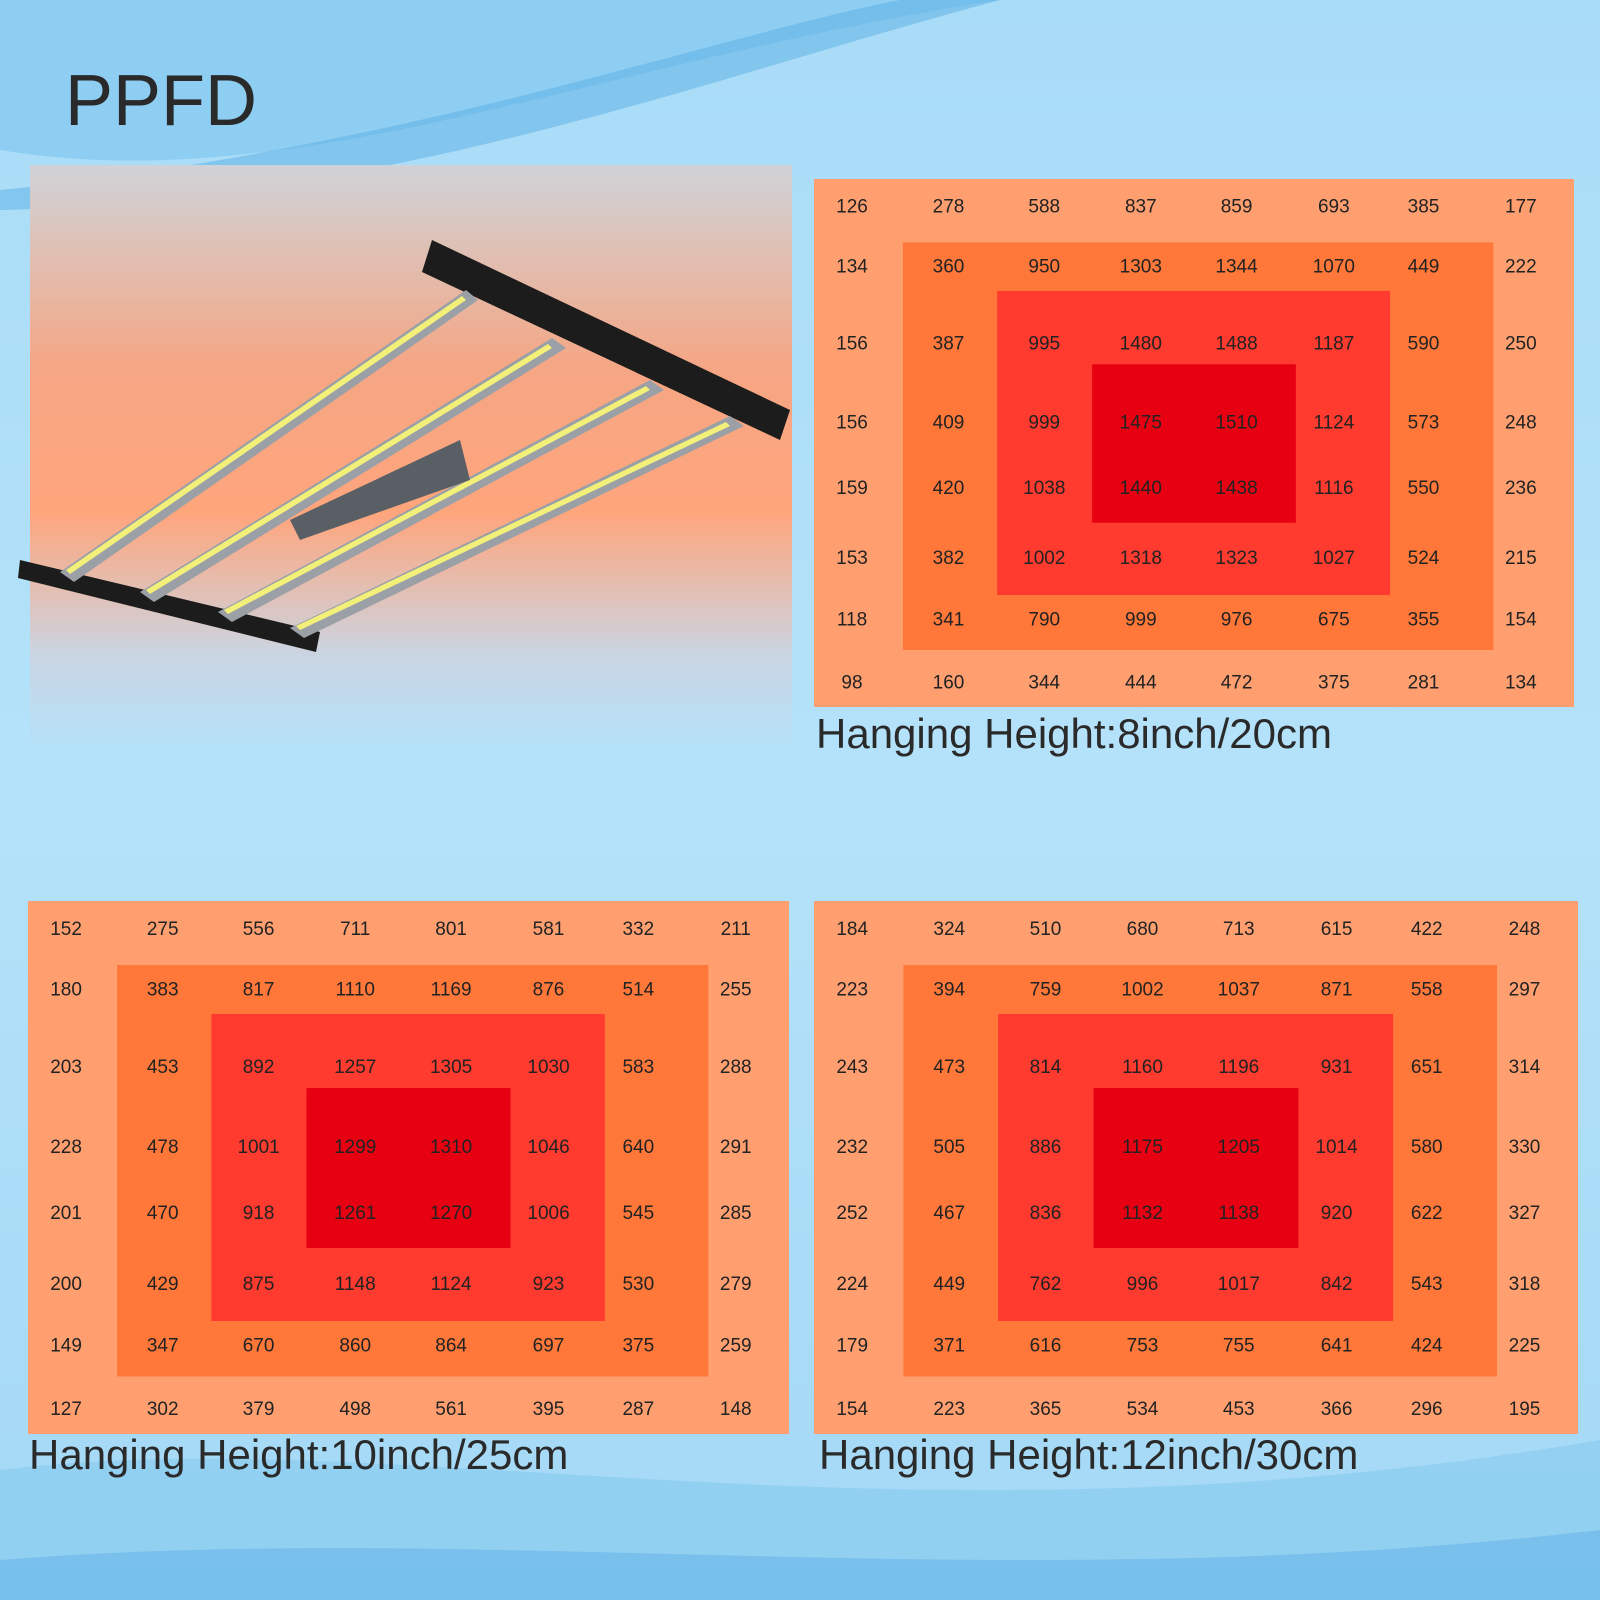  I want to click on ppfd-value: 859, so click(1237, 207).